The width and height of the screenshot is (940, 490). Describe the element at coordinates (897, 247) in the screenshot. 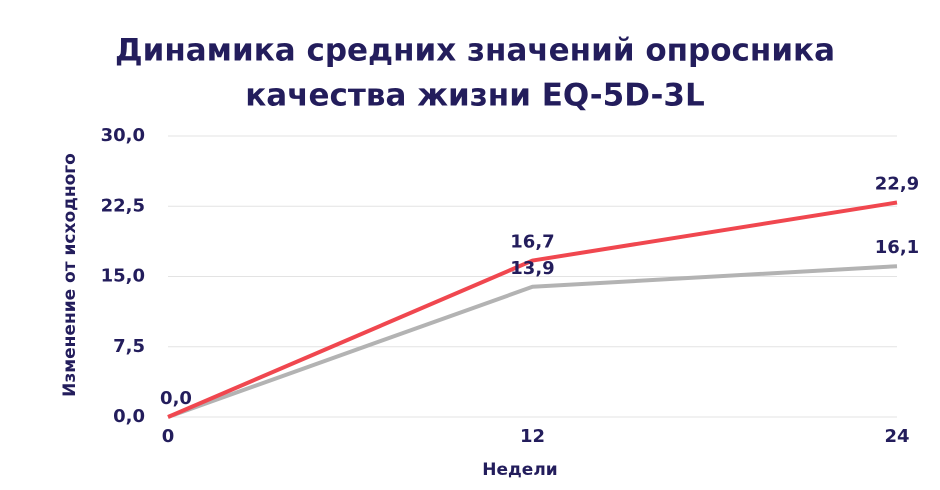

I see `data-label: 16,1` at that location.